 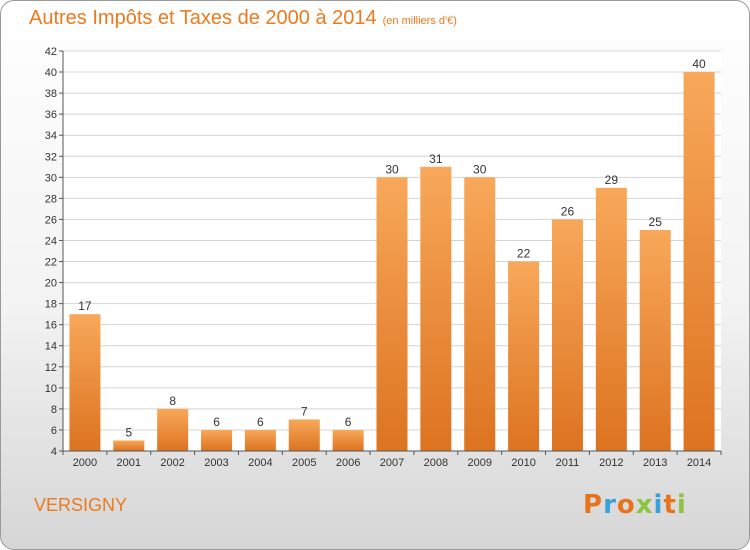 What do you see at coordinates (656, 222) in the screenshot?
I see `data-label: 25` at bounding box center [656, 222].